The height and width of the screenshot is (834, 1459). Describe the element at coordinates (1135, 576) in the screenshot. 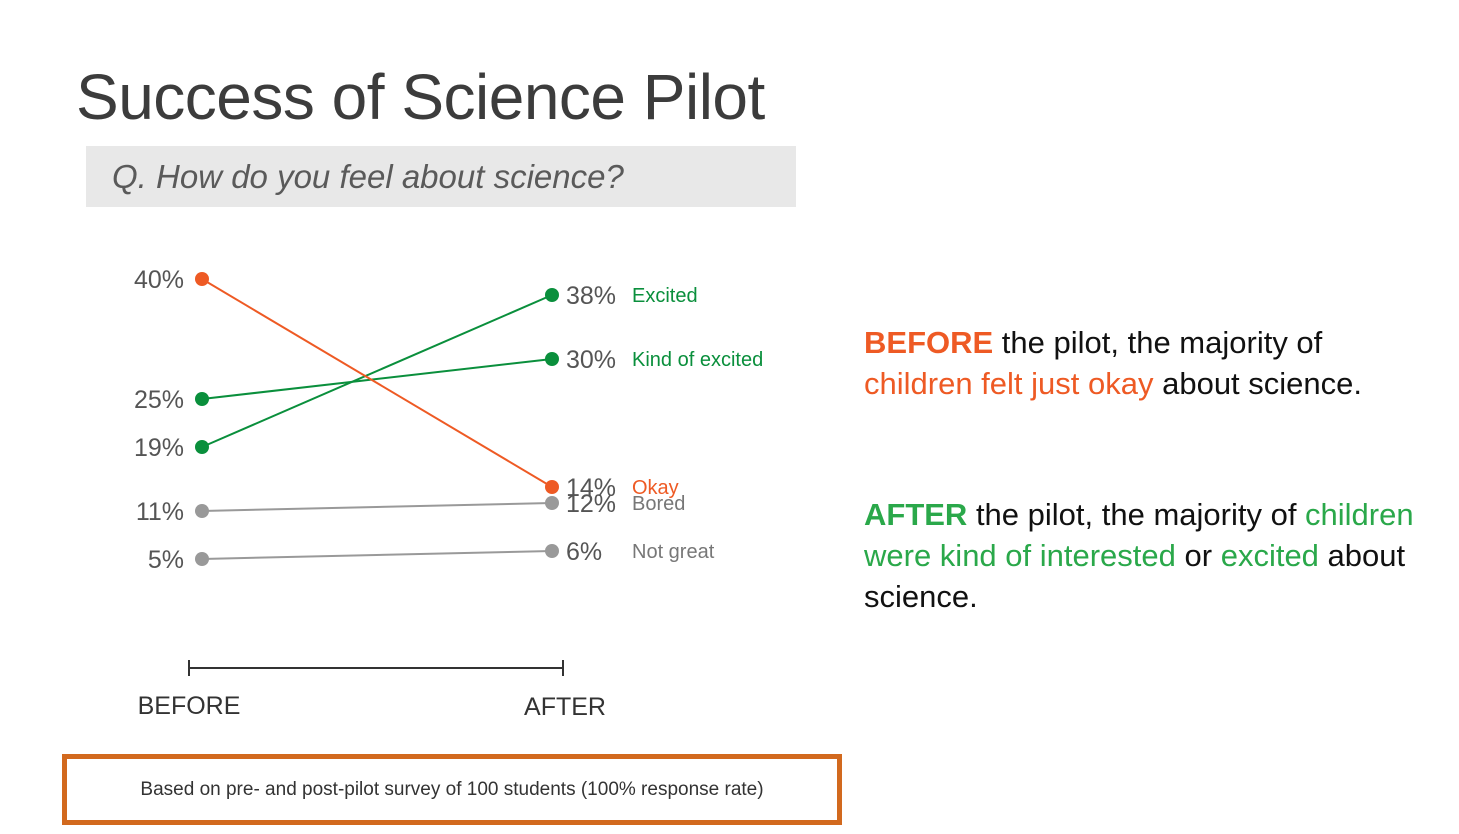

I see `summary-after-text-3: about science.` at that location.